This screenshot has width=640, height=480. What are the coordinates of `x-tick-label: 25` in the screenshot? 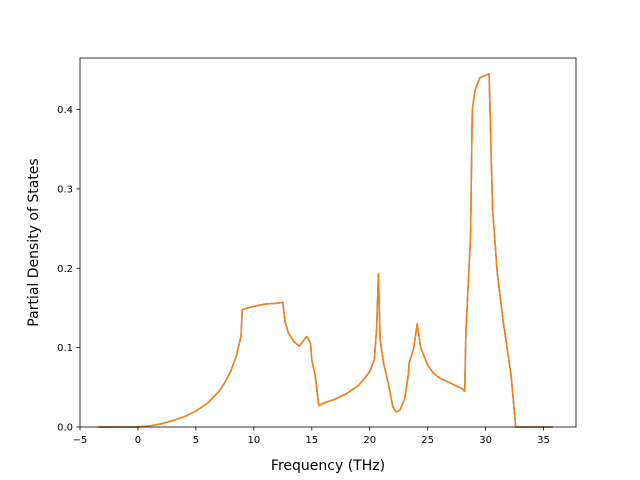 It's located at (427, 440).